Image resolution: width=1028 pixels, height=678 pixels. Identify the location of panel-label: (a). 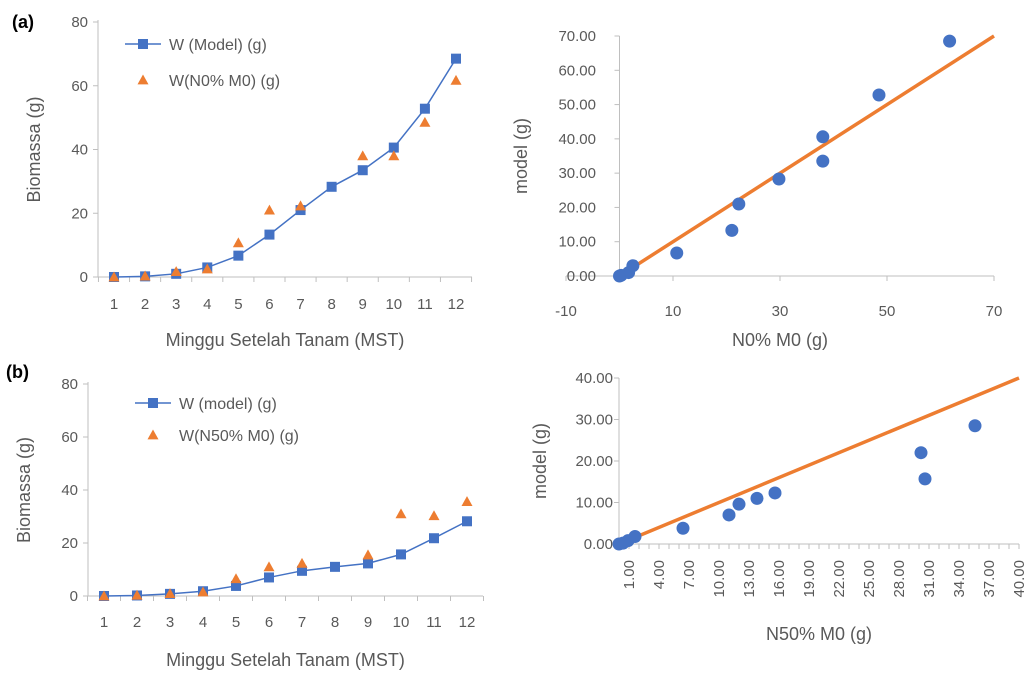
(23, 22).